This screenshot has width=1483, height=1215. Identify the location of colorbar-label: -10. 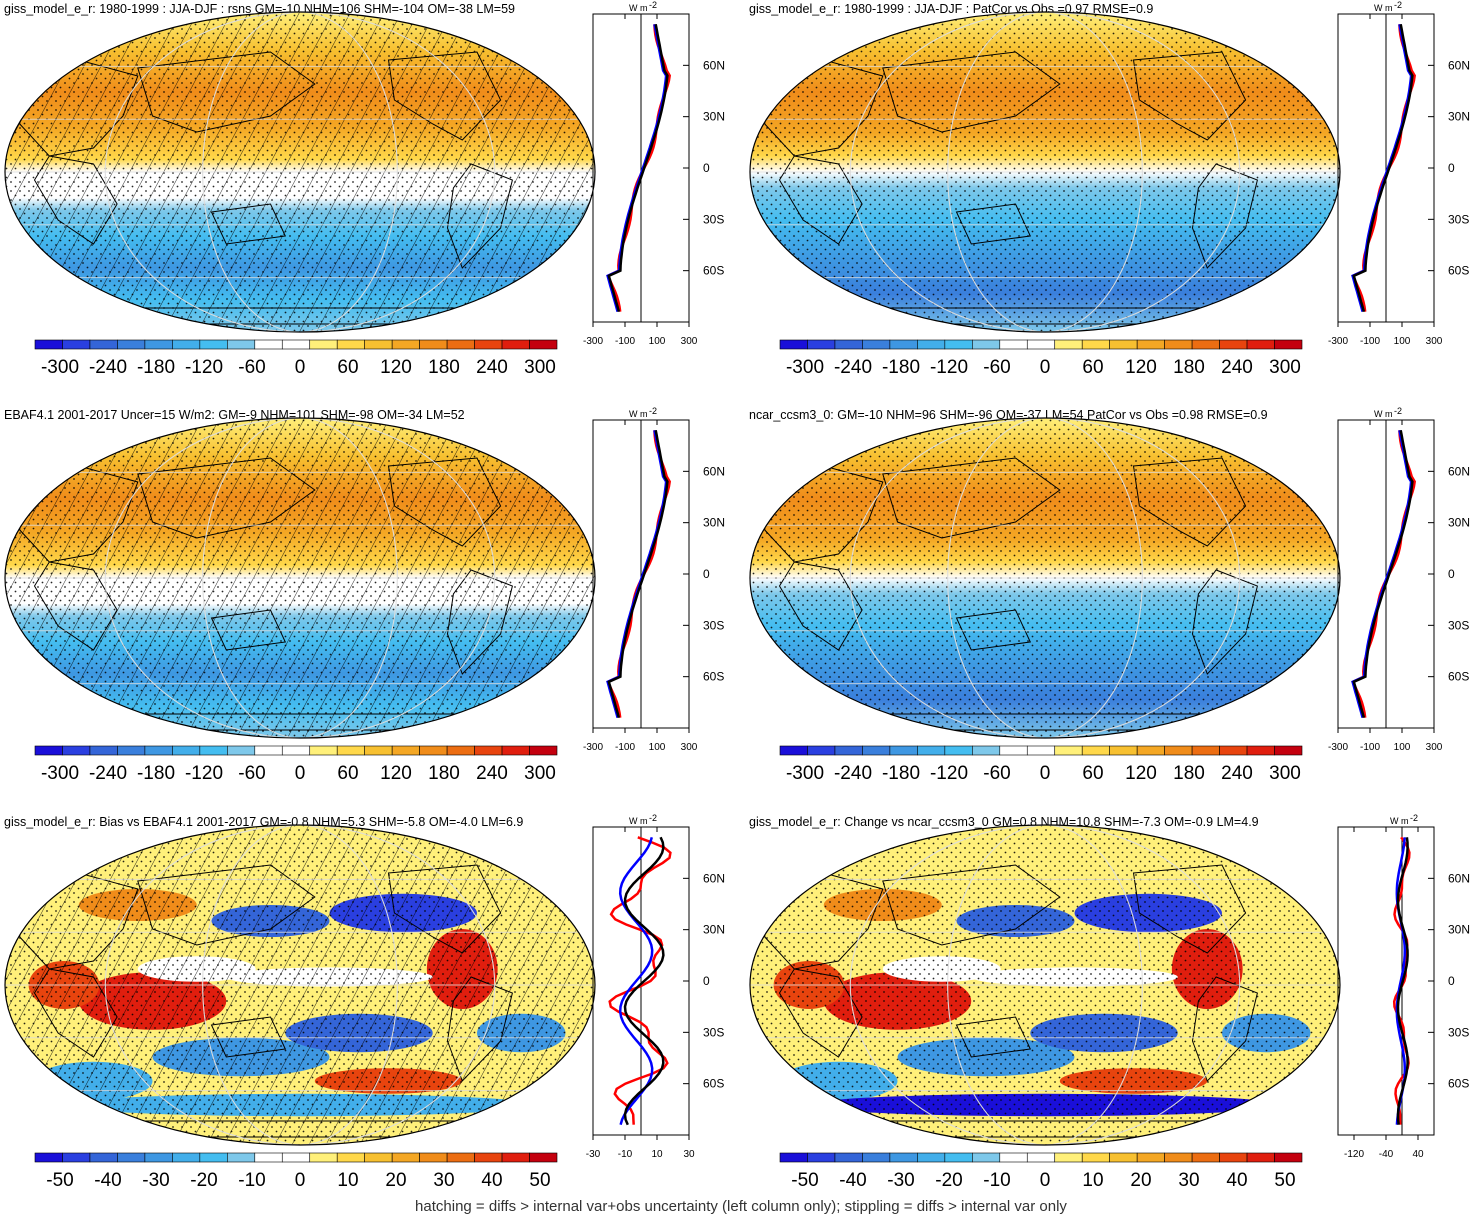
(996, 1180).